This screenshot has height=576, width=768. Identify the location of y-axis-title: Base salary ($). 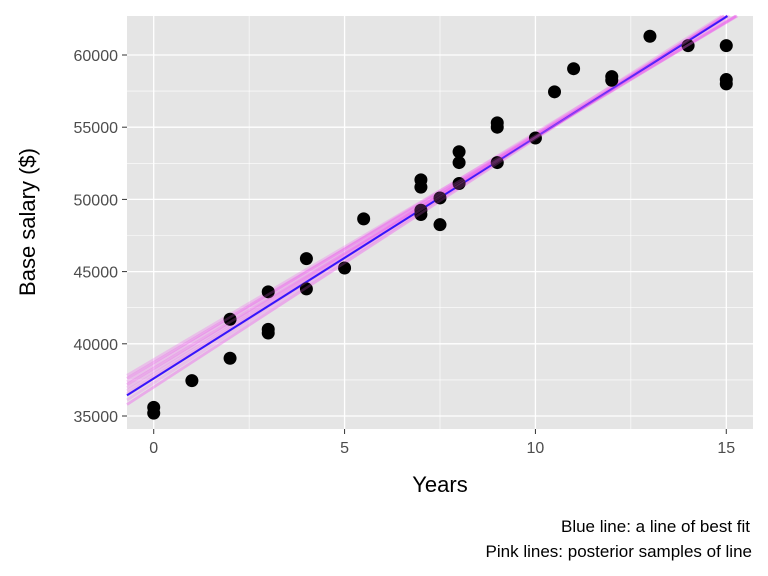
(27, 222).